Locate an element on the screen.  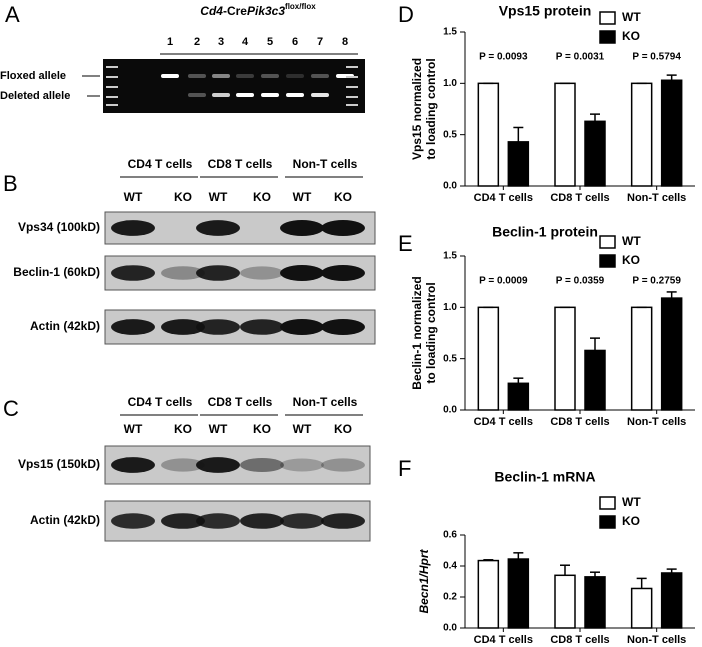
y-tick-label: 1.5 is located at coordinates (450, 32).